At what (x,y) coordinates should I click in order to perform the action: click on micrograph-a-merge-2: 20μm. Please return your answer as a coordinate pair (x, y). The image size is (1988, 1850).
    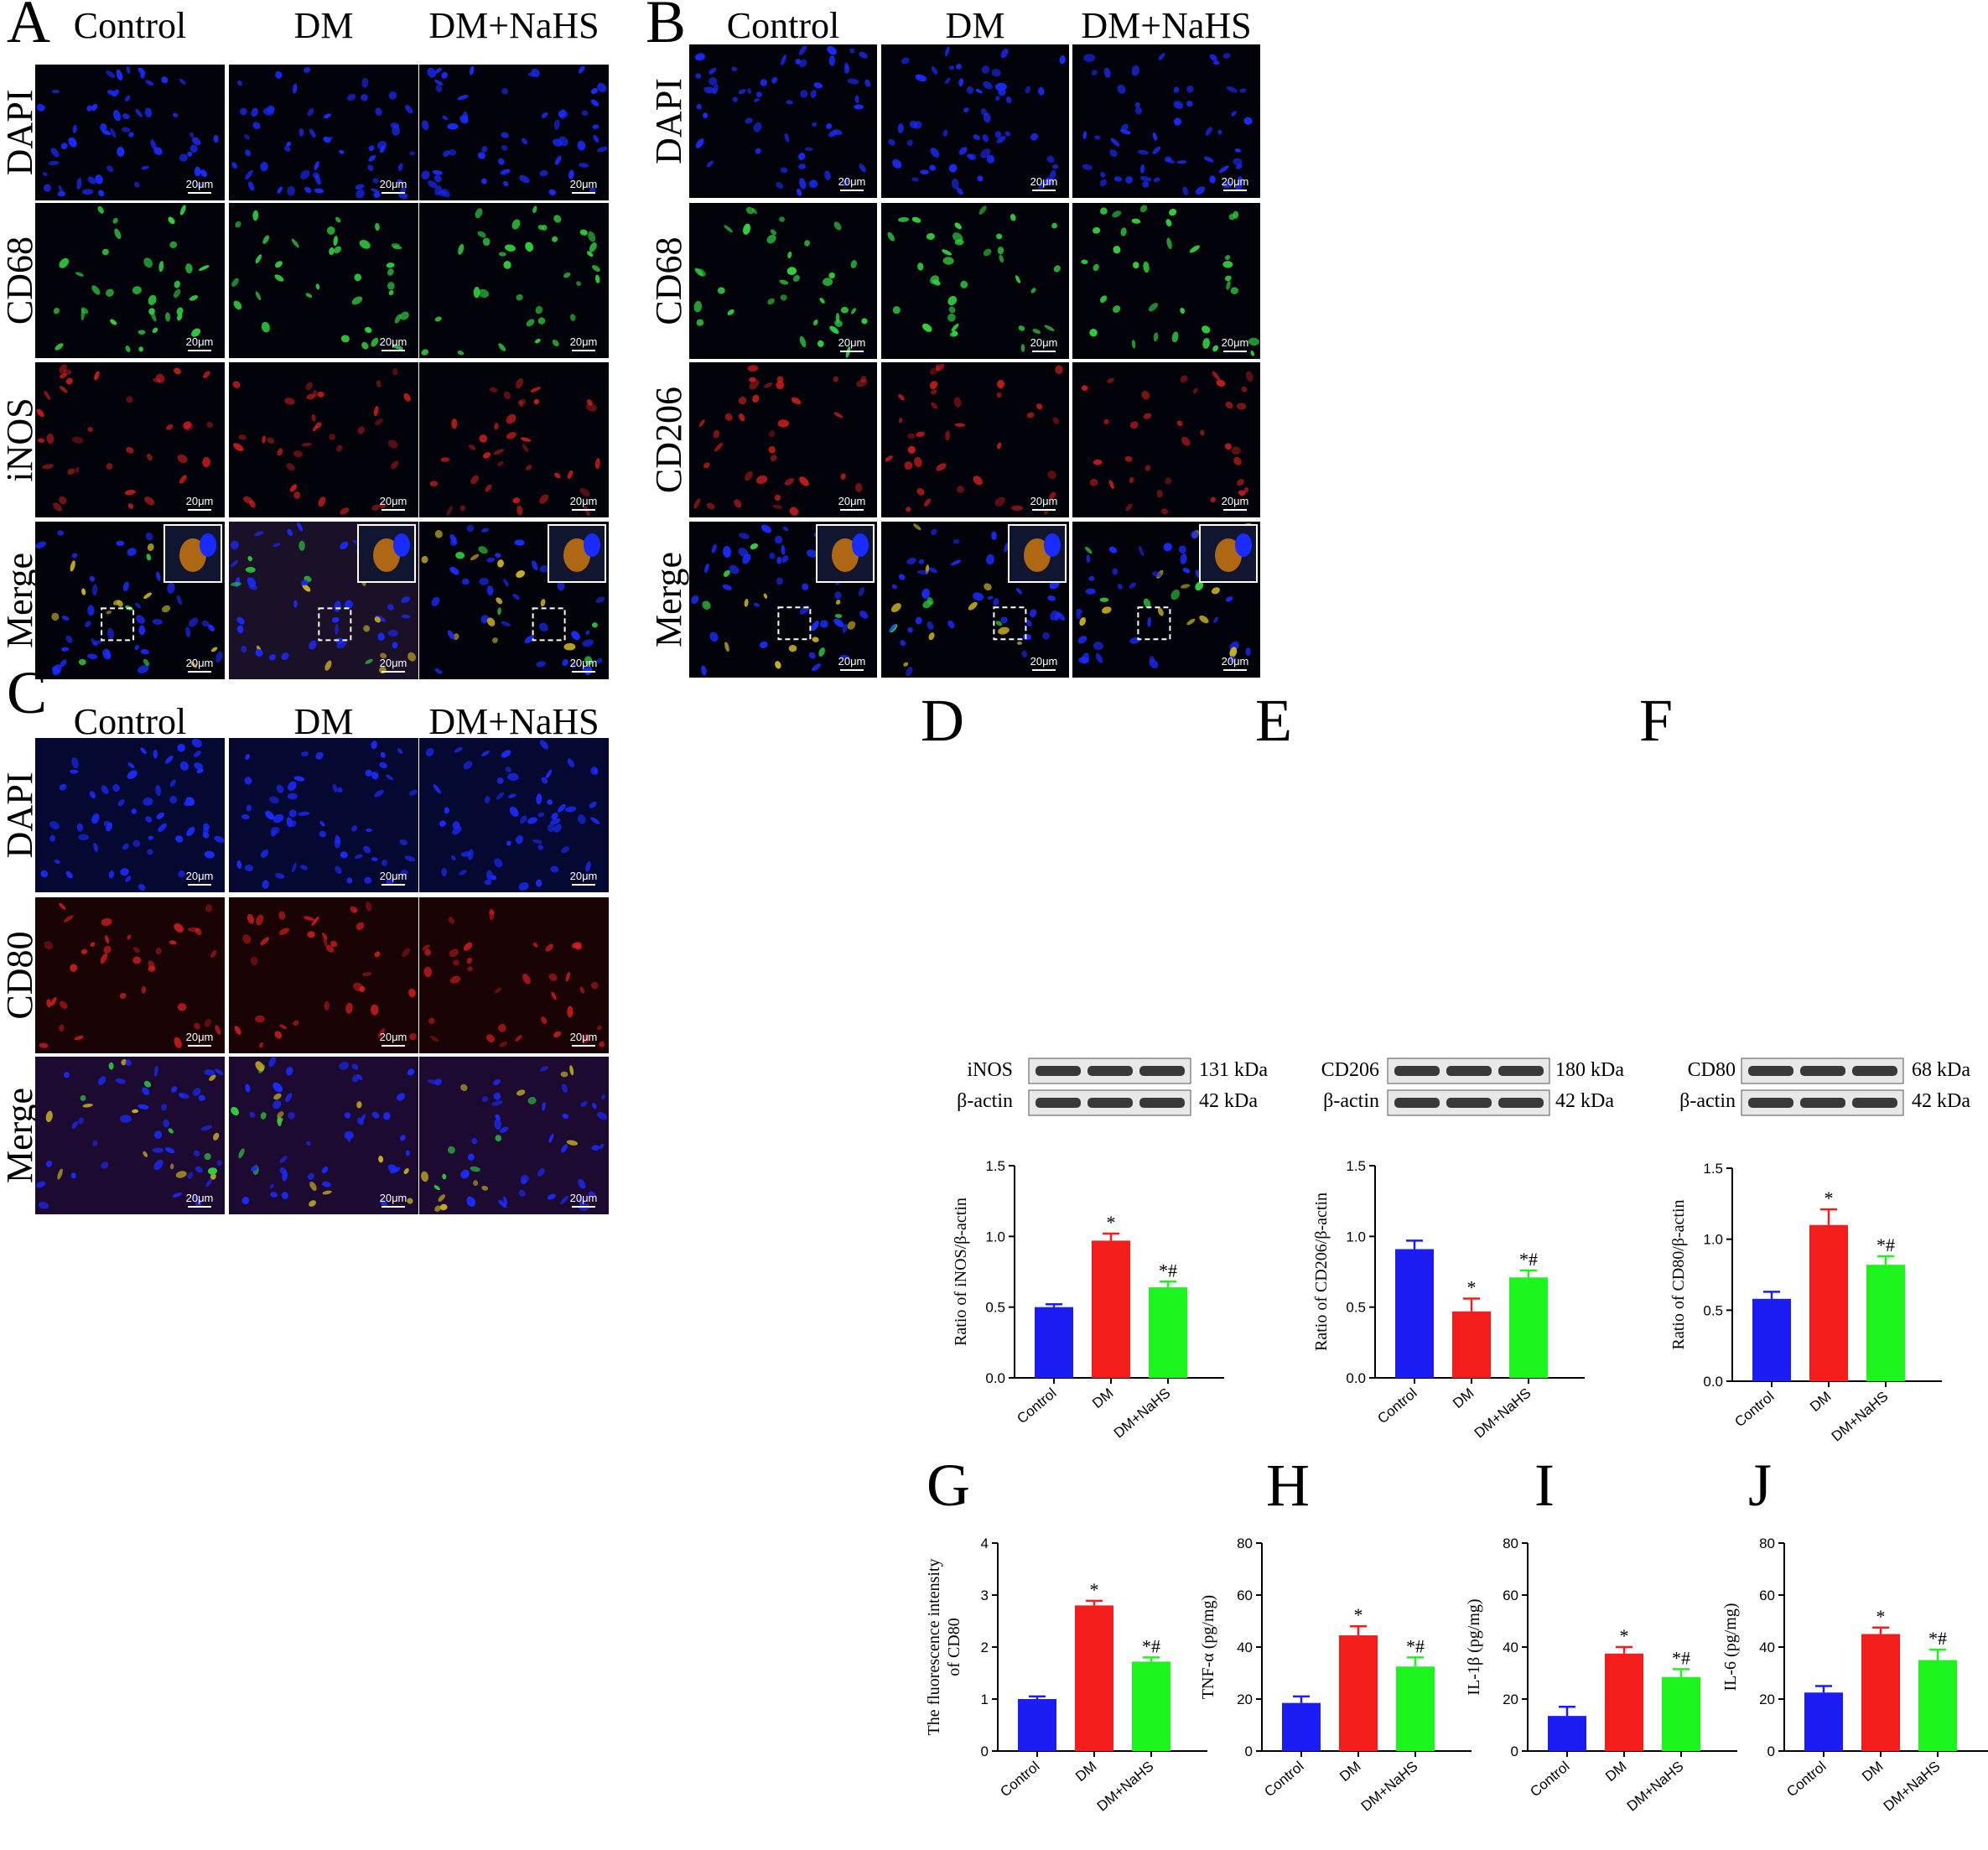
    Looking at the image, I should click on (514, 600).